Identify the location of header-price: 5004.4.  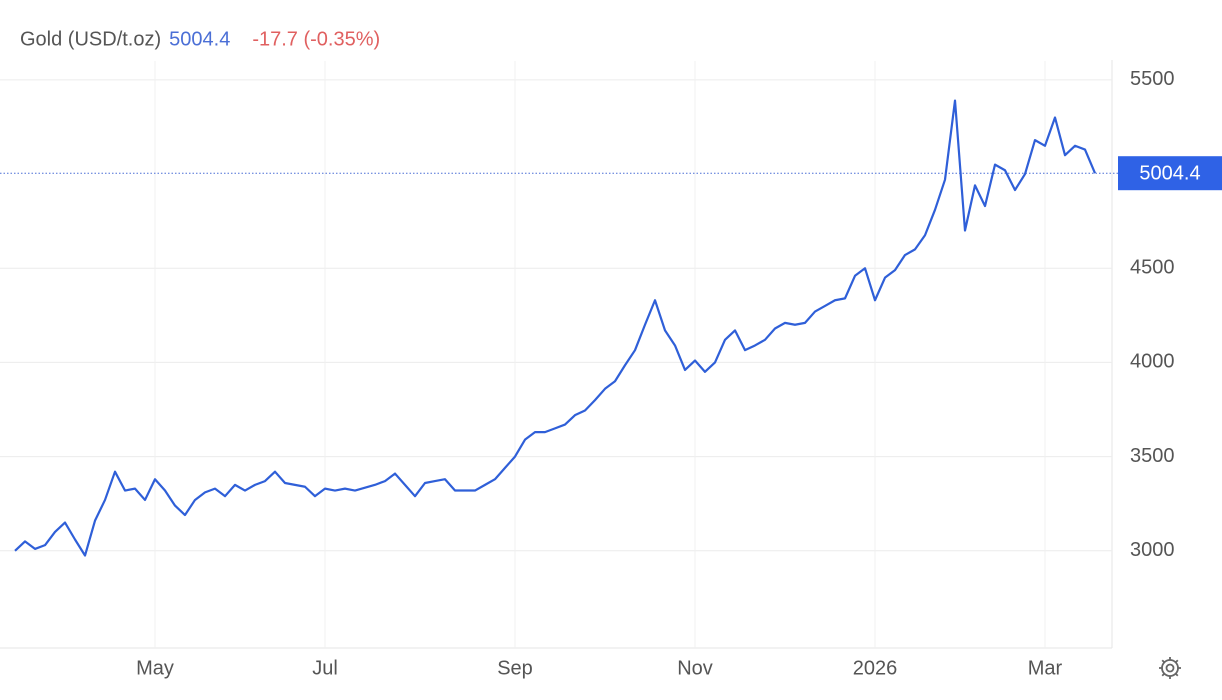
(199, 39).